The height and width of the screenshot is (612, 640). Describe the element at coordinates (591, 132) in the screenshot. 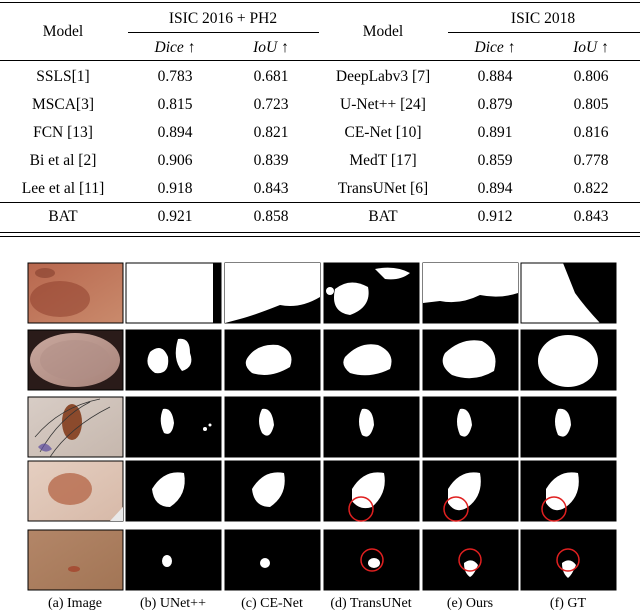

I see `table-row-iou: 0.816` at that location.